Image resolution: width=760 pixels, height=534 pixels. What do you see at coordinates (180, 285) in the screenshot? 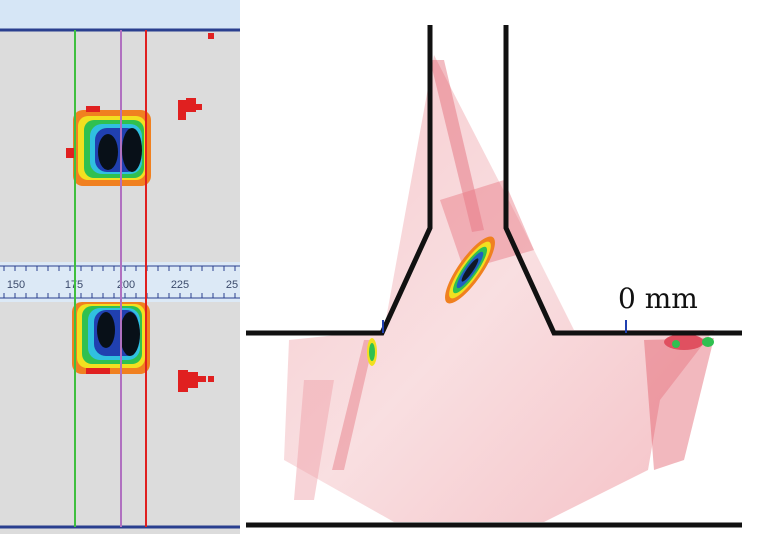
I see `scale-label-225: 225` at bounding box center [180, 285].